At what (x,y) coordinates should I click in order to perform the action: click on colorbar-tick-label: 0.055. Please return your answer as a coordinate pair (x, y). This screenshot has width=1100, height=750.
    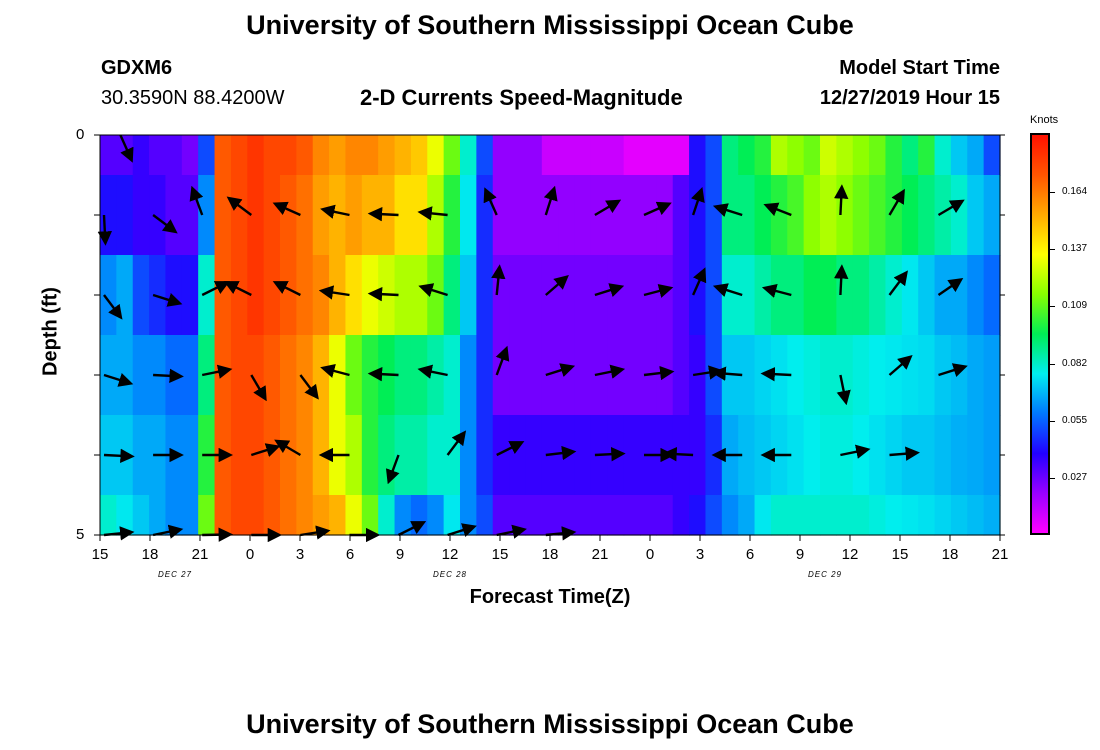
    Looking at the image, I should click on (1075, 420).